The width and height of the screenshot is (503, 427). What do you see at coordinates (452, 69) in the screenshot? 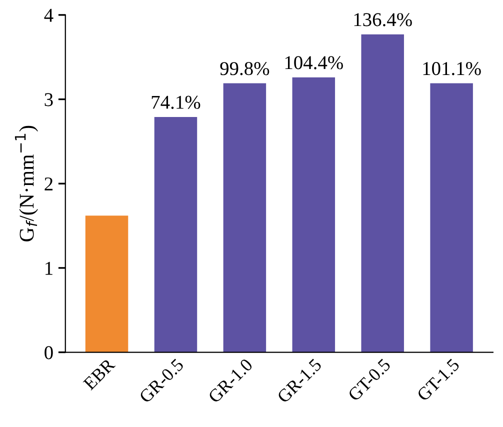
I see `annotation: 101.1%` at bounding box center [452, 69].